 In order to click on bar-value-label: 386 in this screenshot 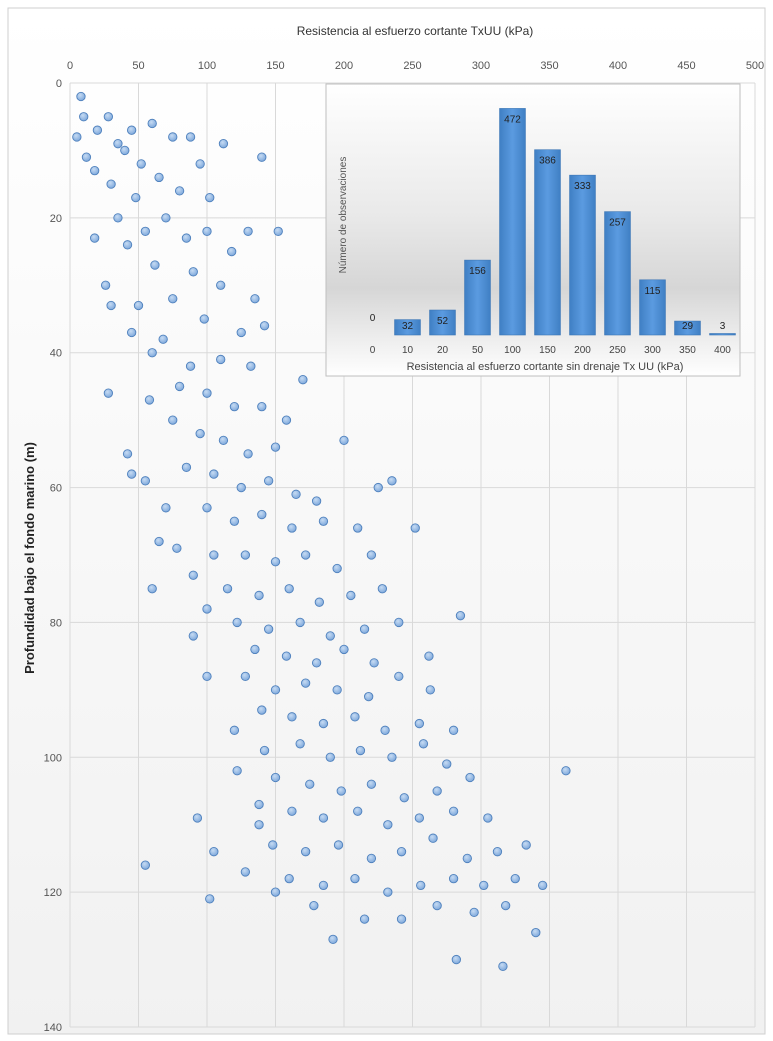, I will do `click(547, 161)`.